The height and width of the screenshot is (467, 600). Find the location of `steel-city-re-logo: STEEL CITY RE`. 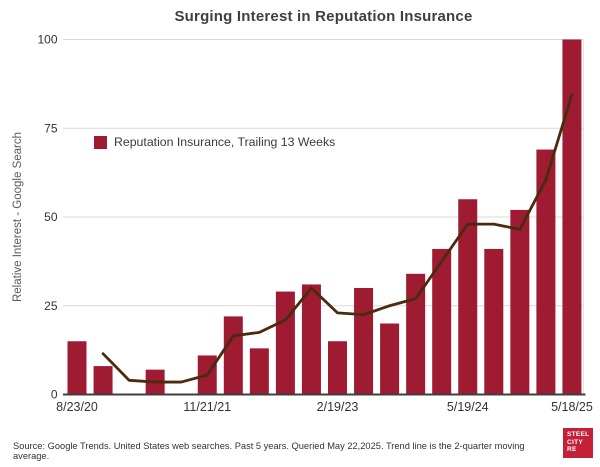

steel-city-re-logo: STEEL CITY RE is located at coordinates (578, 443).